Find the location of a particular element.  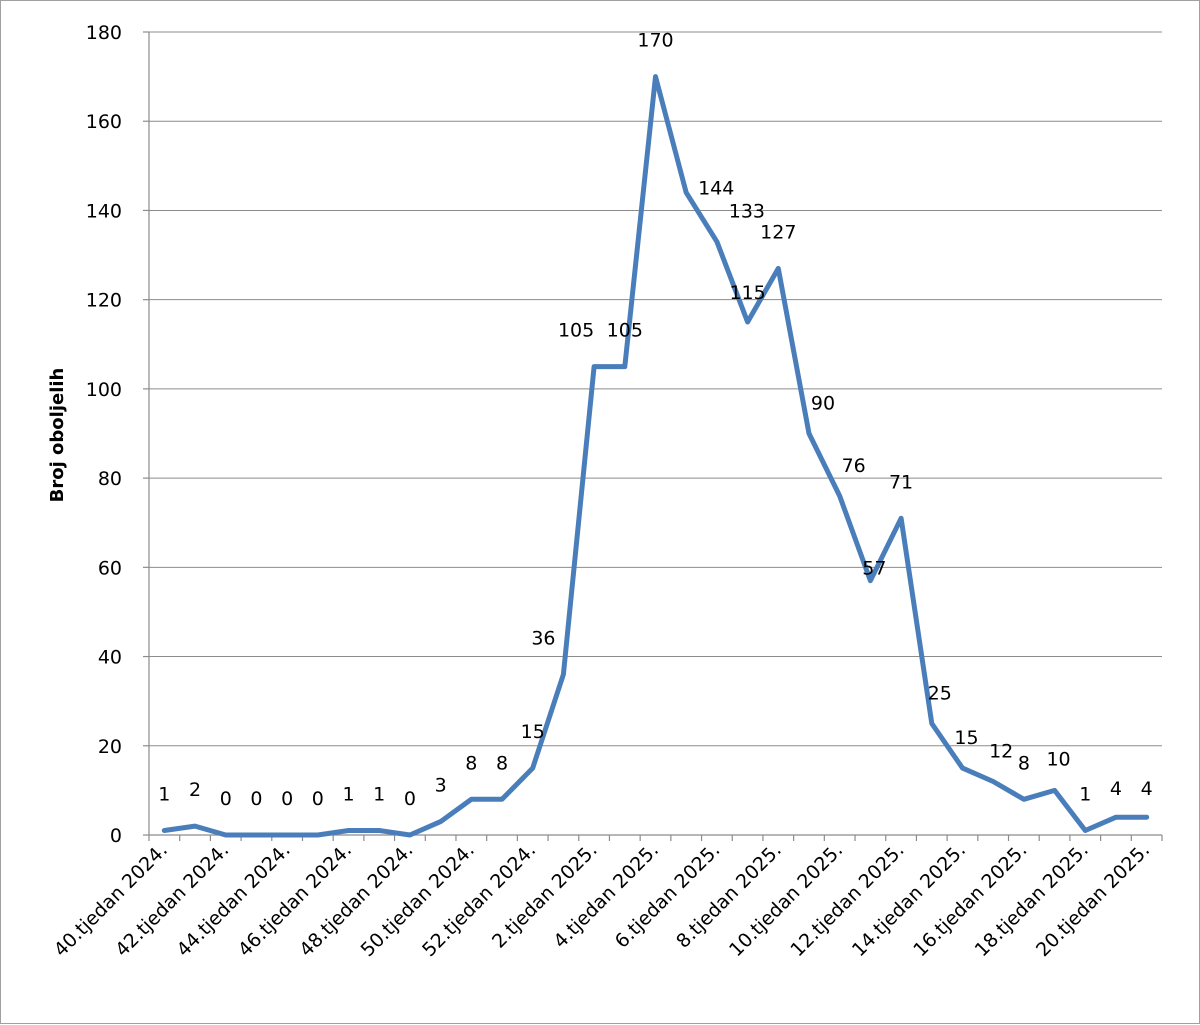

y-tick-label: 160 is located at coordinates (104, 122).